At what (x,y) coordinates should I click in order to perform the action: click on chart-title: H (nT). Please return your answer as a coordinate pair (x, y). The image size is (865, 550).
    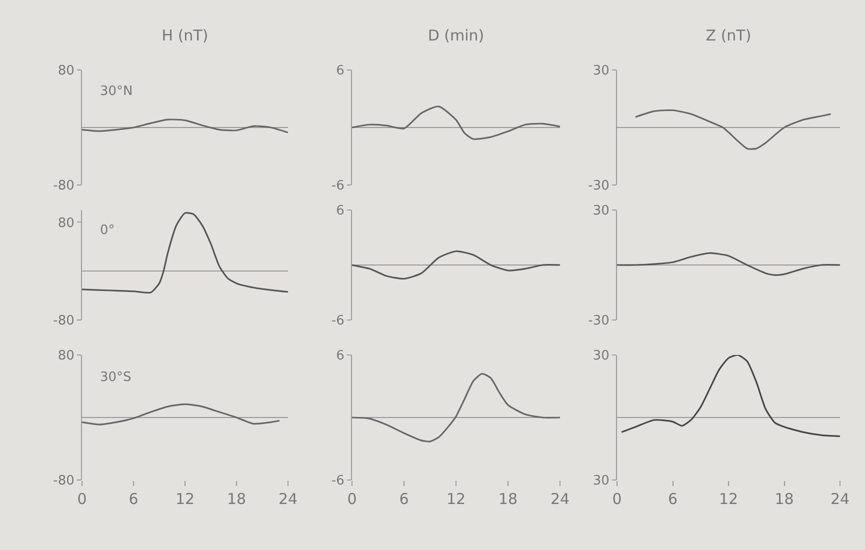
    Looking at the image, I should click on (185, 35).